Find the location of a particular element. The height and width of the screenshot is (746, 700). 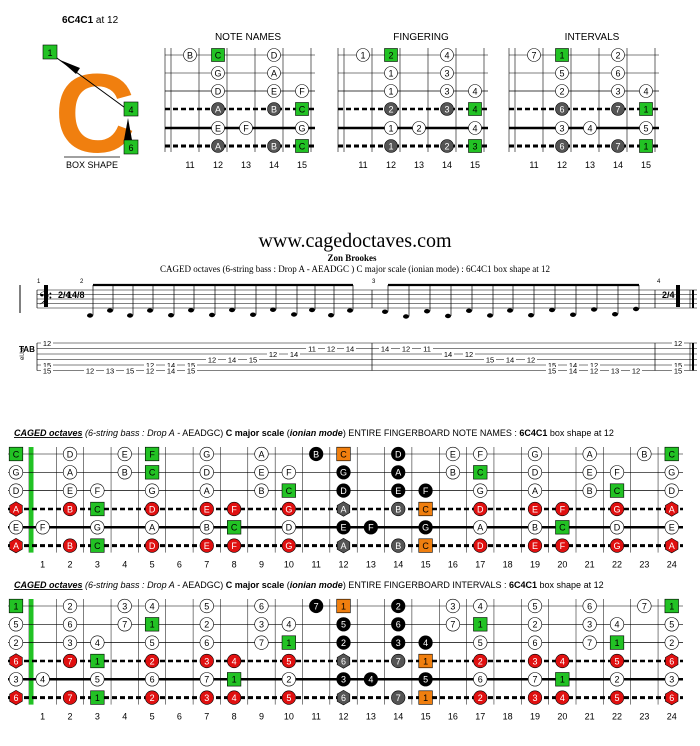

note-label: D is located at coordinates (218, 91).